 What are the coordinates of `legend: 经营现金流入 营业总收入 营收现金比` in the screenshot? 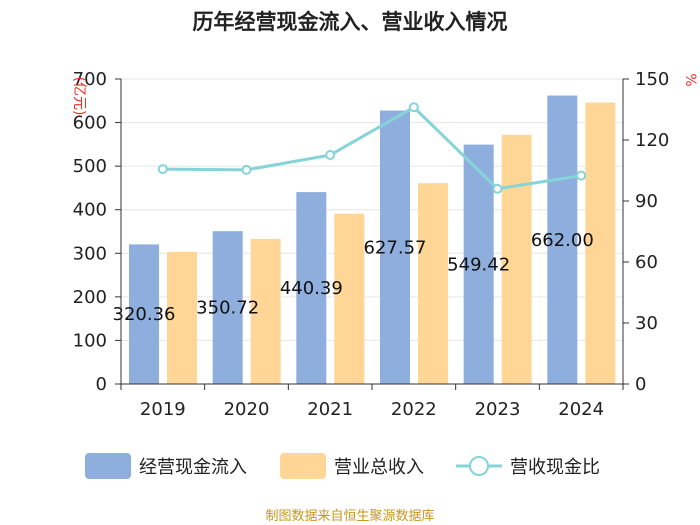 It's located at (342, 466).